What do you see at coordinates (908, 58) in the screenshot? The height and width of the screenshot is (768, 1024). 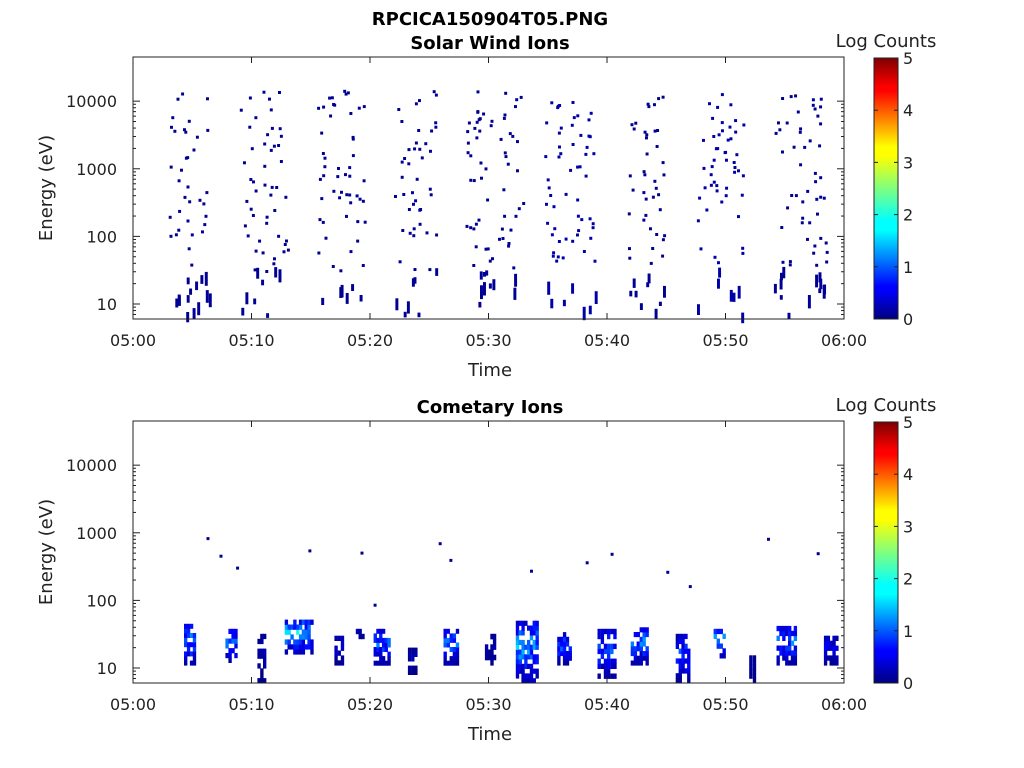 I see `colorbar-tick-label: 5` at bounding box center [908, 58].